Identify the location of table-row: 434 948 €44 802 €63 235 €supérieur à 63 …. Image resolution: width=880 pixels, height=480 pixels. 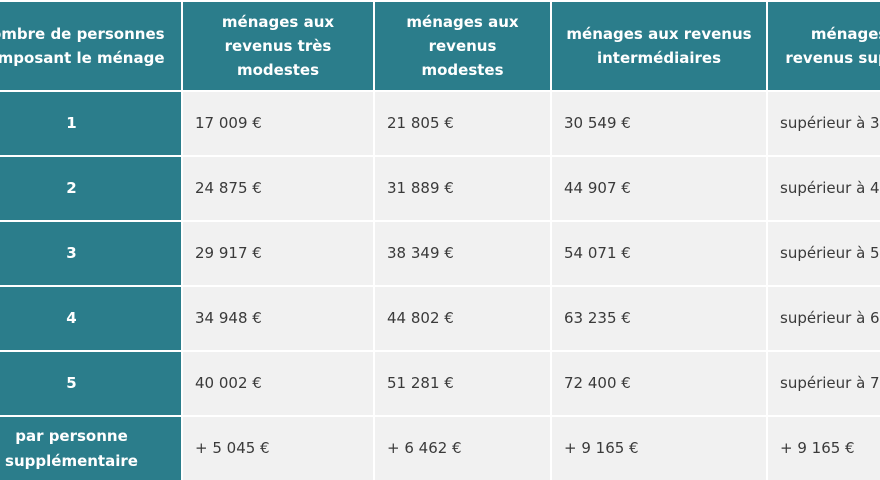
(440, 318).